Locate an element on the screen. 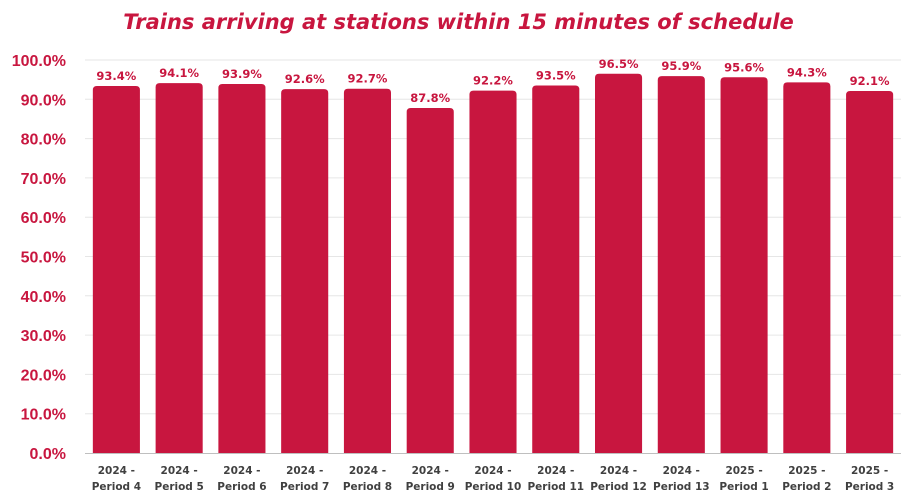 Image resolution: width=917 pixels, height=503 pixels. x-tick-label: Period 6 is located at coordinates (241, 487).